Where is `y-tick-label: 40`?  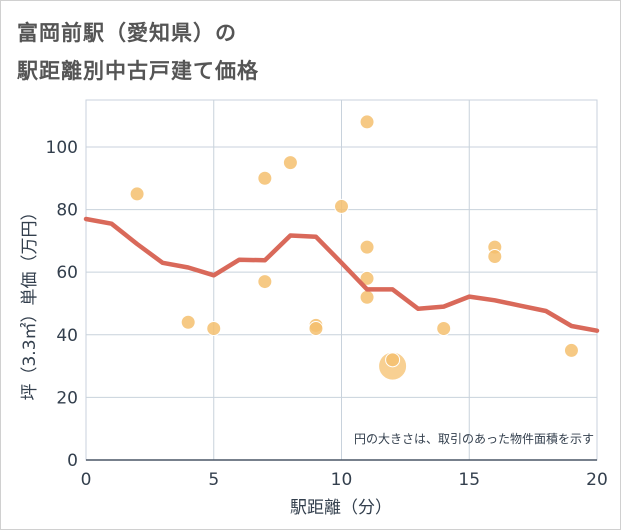 y-tick-label: 40 is located at coordinates (67, 336).